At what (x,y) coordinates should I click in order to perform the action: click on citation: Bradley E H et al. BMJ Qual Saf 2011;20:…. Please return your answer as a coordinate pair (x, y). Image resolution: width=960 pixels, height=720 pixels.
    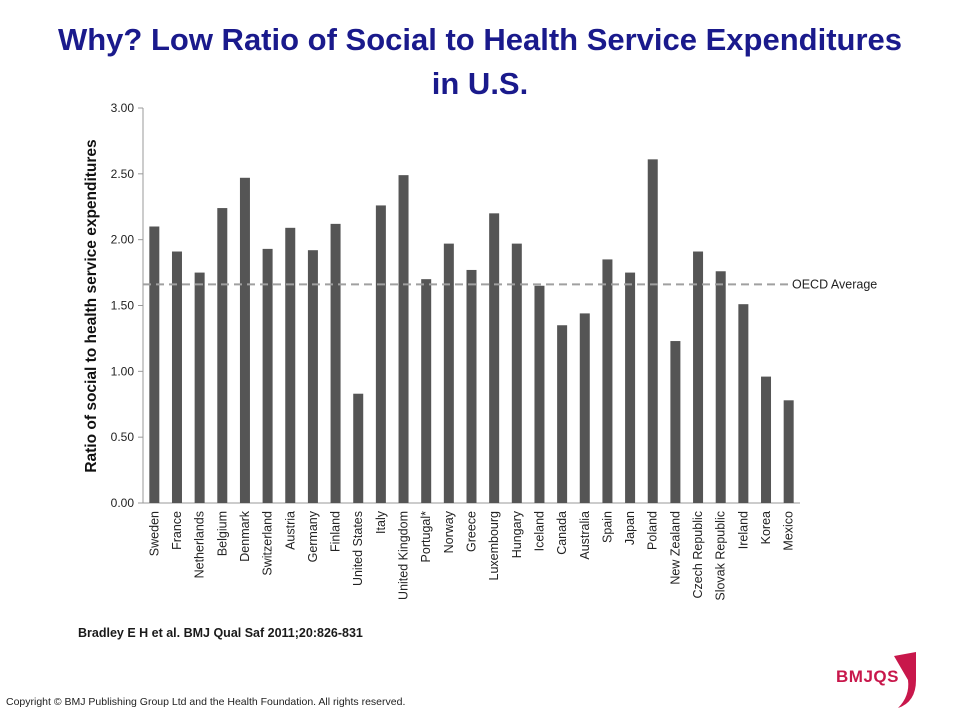
    Looking at the image, I should click on (220, 633).